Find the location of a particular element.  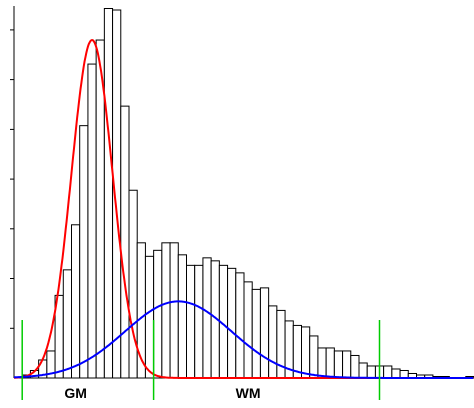

region-labels: GM WM is located at coordinates (162, 393).